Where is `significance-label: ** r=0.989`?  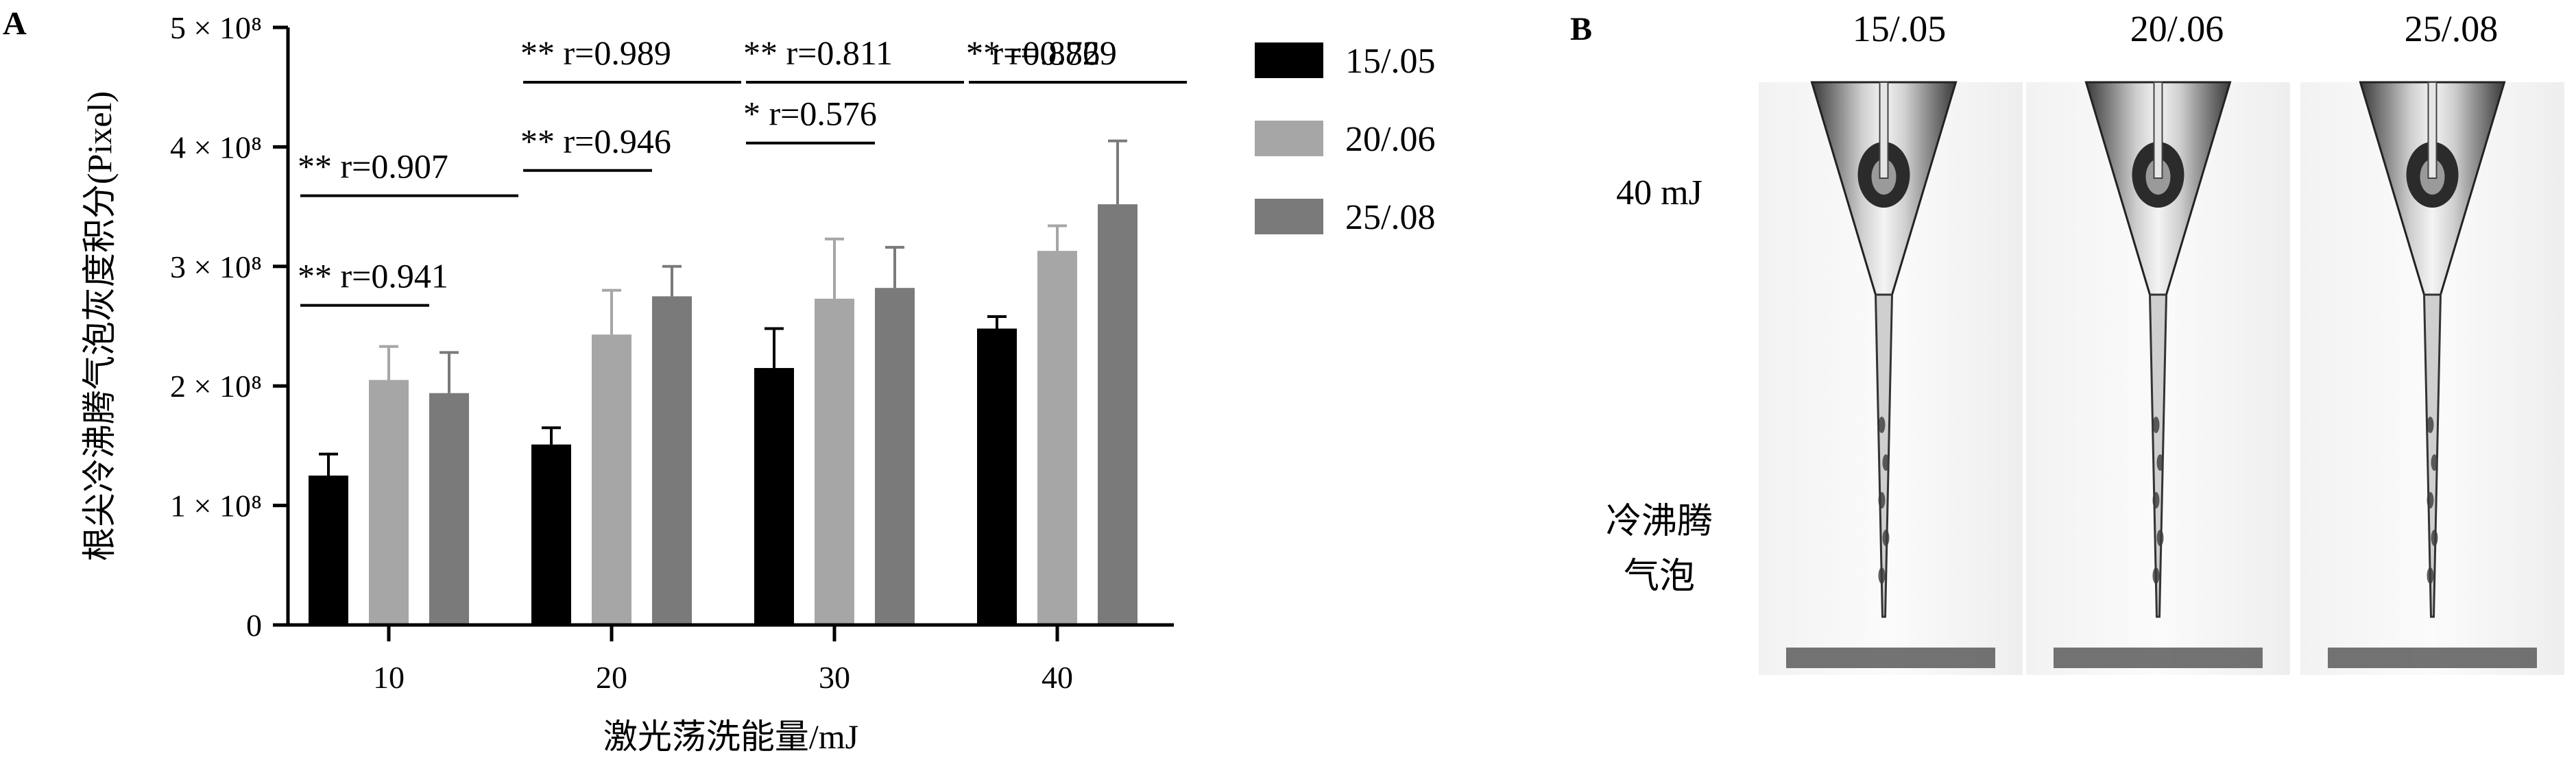 significance-label: ** r=0.989 is located at coordinates (595, 53).